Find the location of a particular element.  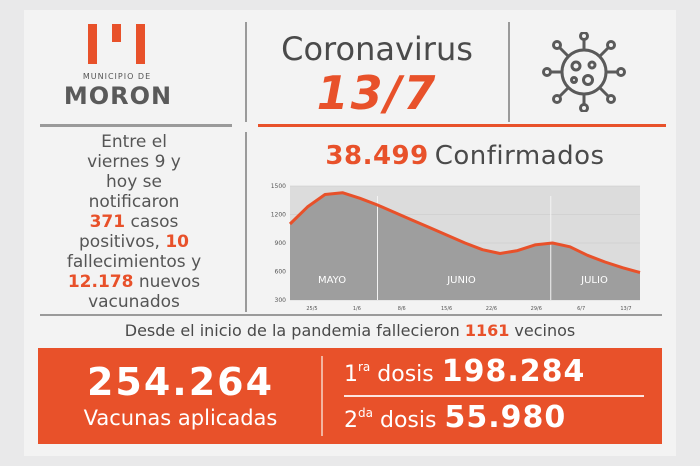

vaccines-divider is located at coordinates (322, 396).